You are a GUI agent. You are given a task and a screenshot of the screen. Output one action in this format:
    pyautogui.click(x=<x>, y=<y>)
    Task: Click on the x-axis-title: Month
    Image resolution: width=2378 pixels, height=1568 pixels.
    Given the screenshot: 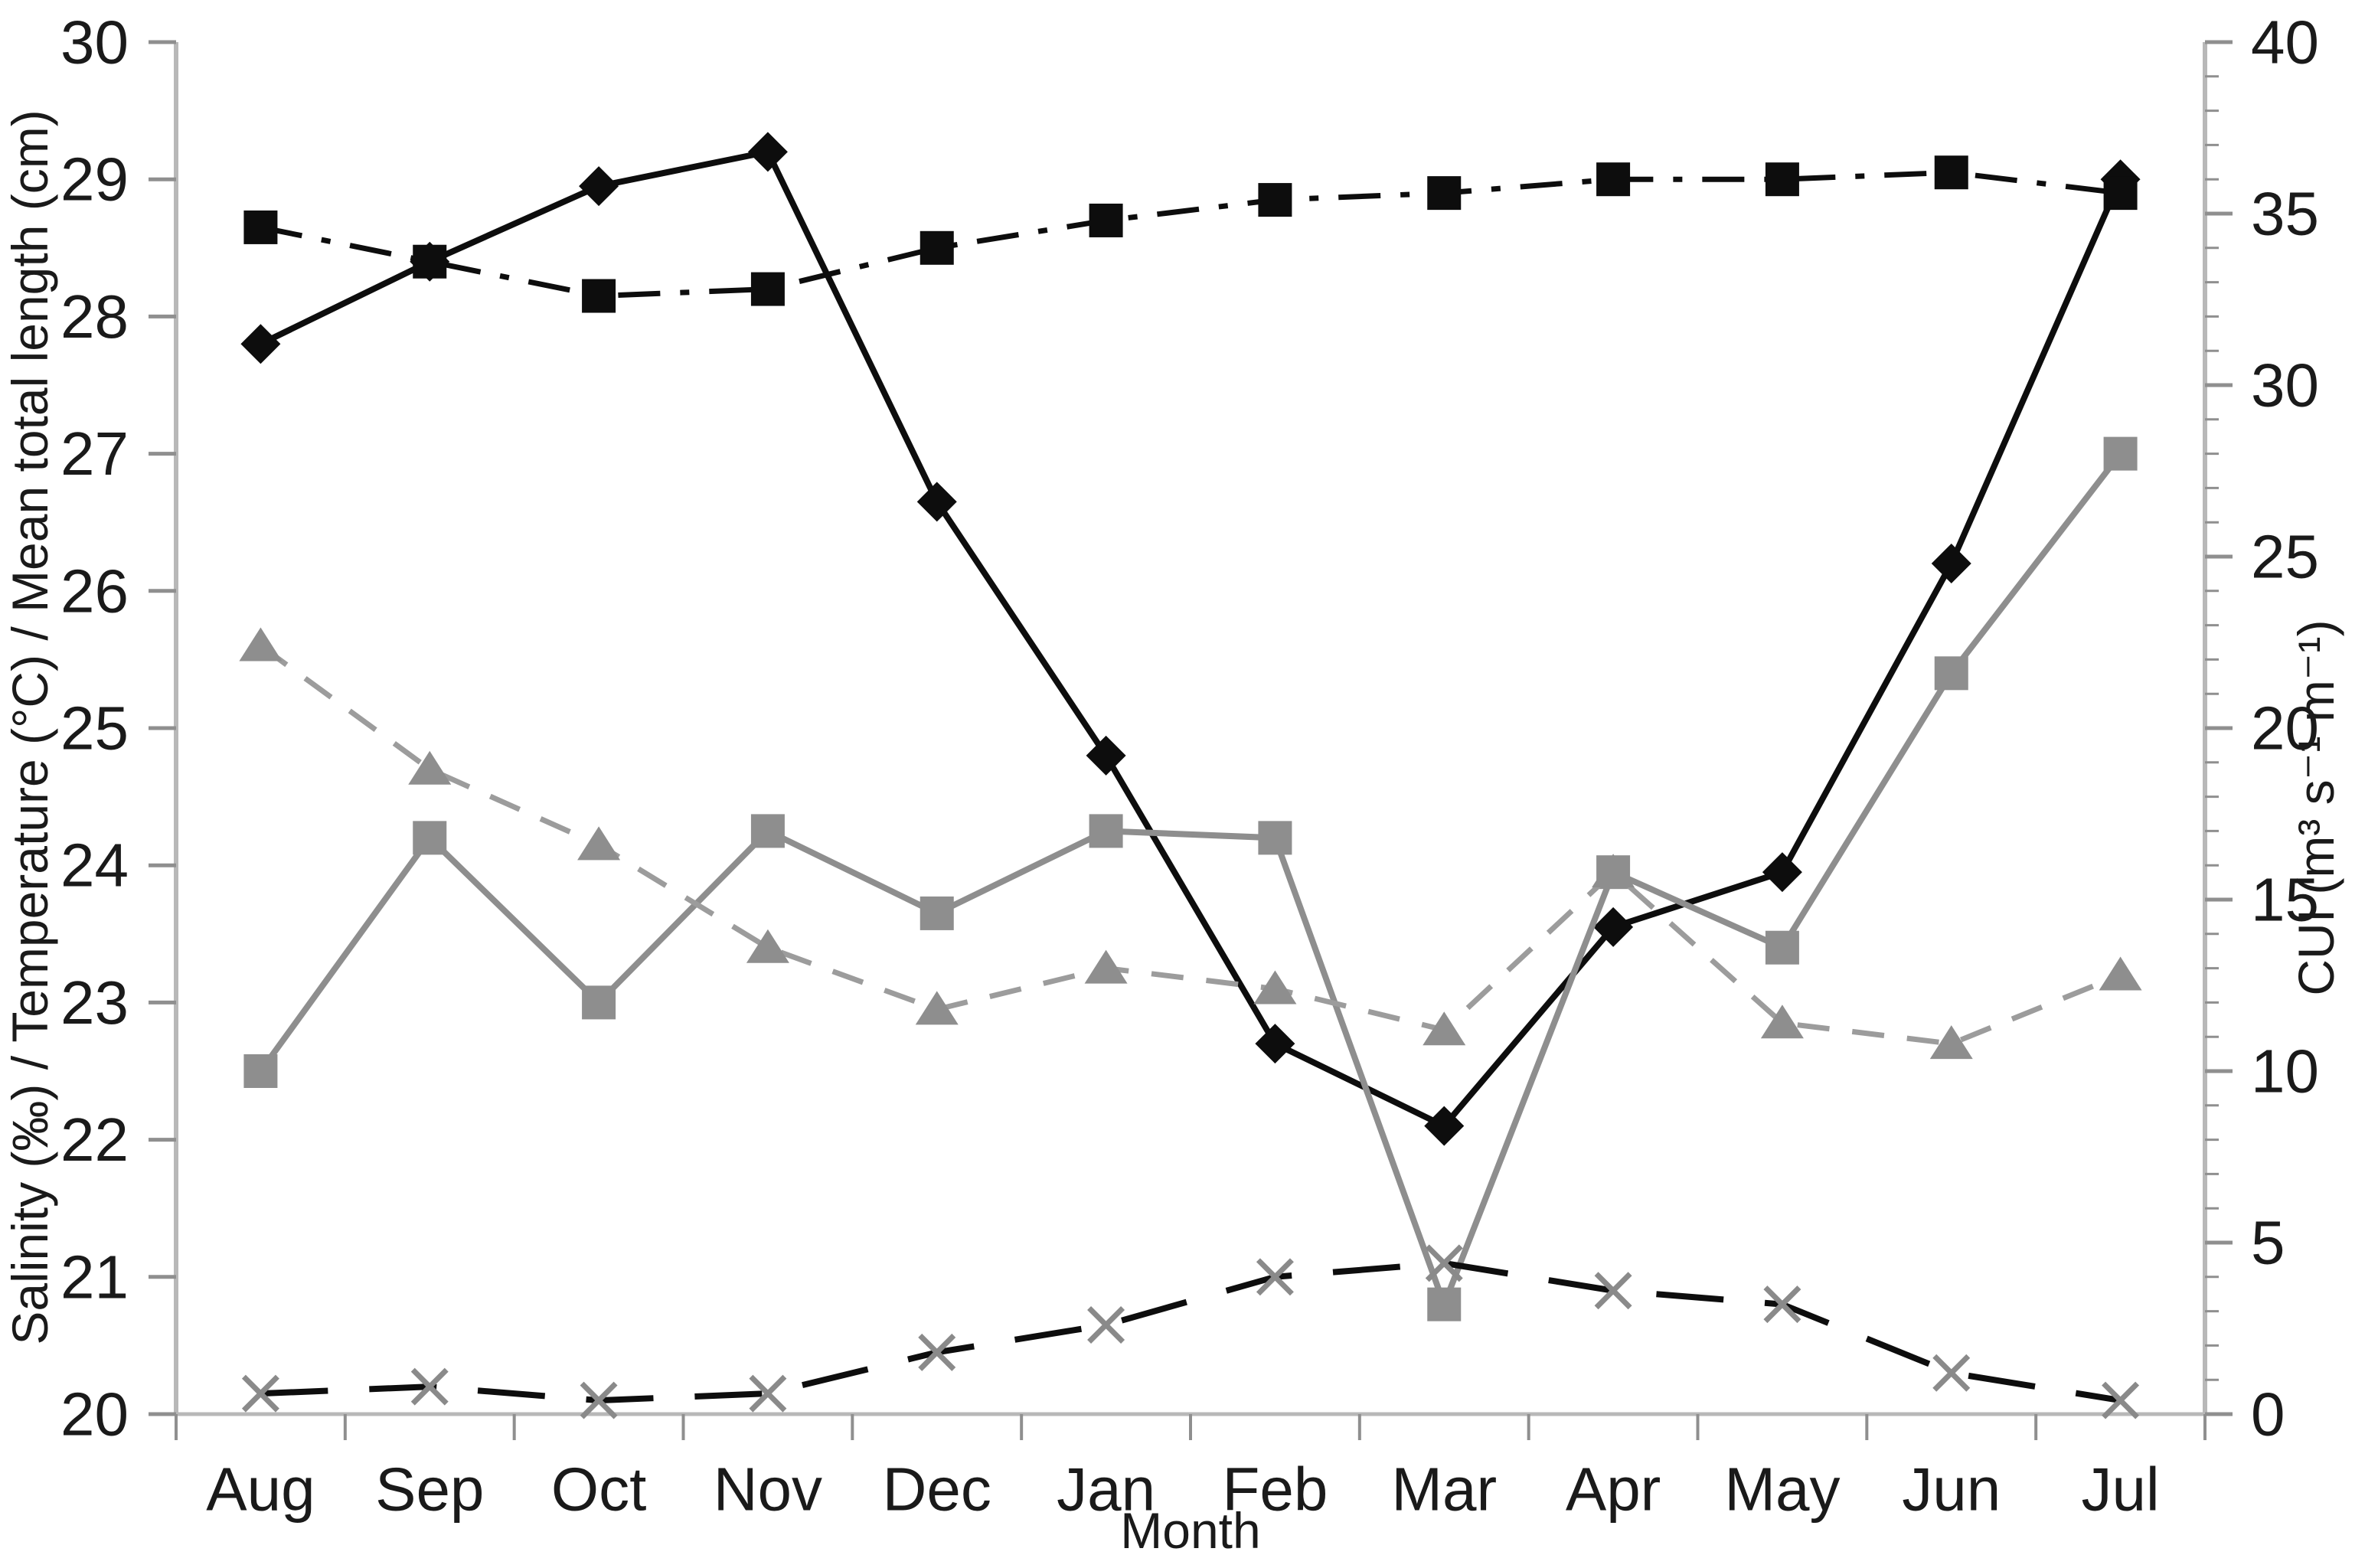 What is the action you would take?
    pyautogui.click(x=1190, y=1530)
    